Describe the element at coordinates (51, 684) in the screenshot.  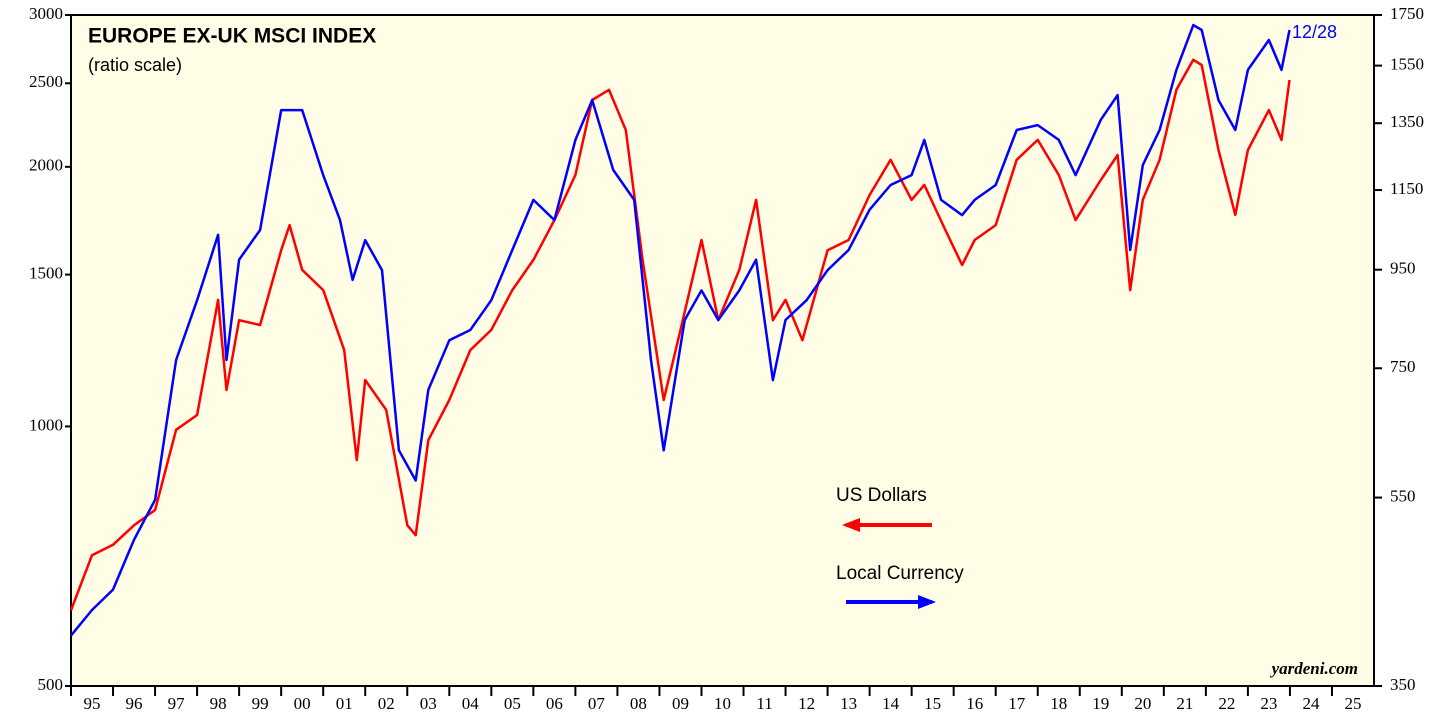
I see `y-tick-label: 500` at that location.